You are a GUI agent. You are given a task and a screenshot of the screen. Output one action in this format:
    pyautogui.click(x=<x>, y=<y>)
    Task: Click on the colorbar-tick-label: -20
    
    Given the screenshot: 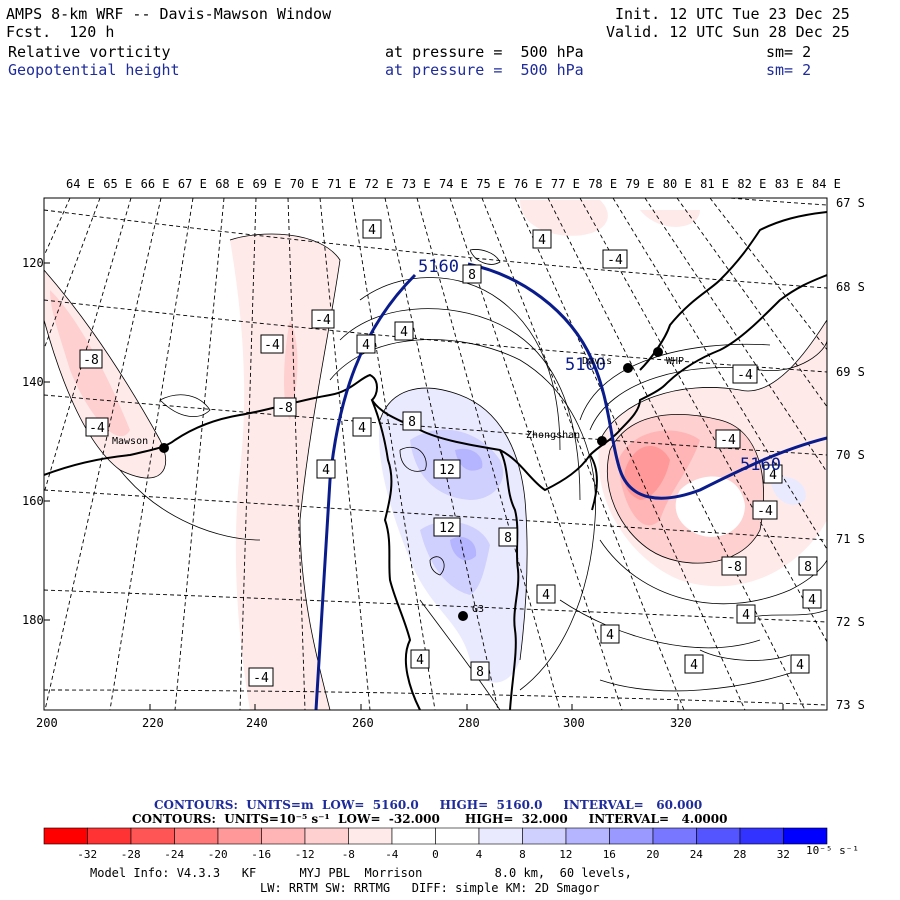 What is the action you would take?
    pyautogui.click(x=217, y=854)
    